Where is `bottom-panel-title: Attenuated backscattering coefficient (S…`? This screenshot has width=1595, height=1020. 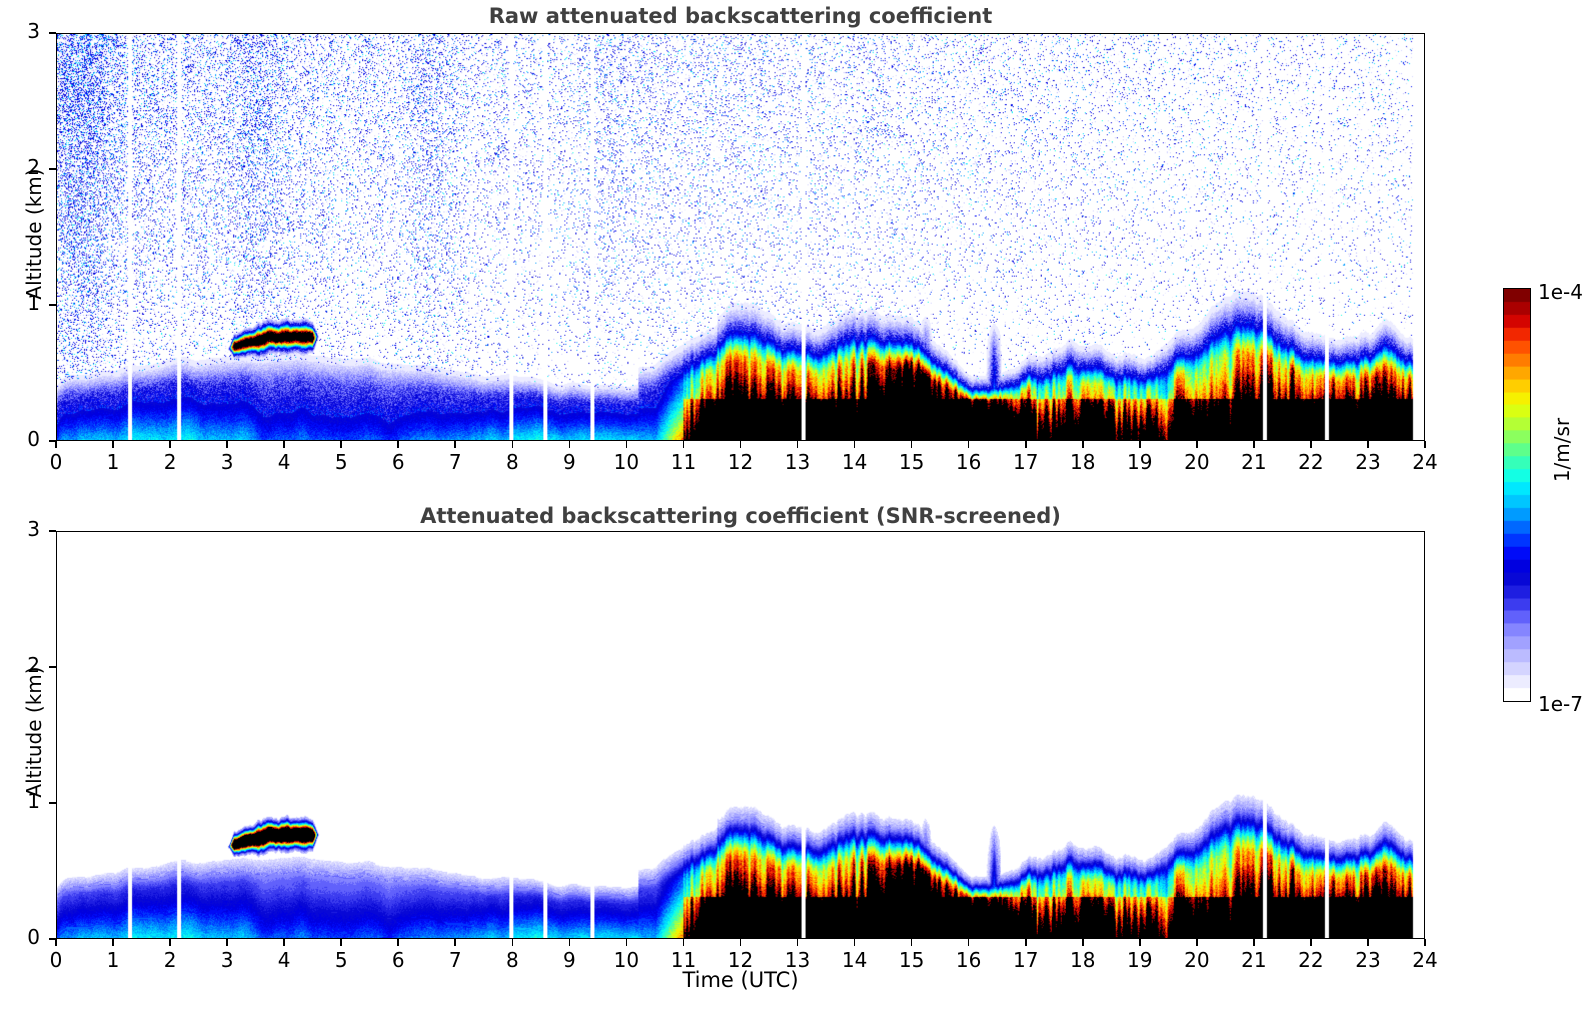
bottom-panel-title: Attenuated backscattering coefficient (S… is located at coordinates (740, 516).